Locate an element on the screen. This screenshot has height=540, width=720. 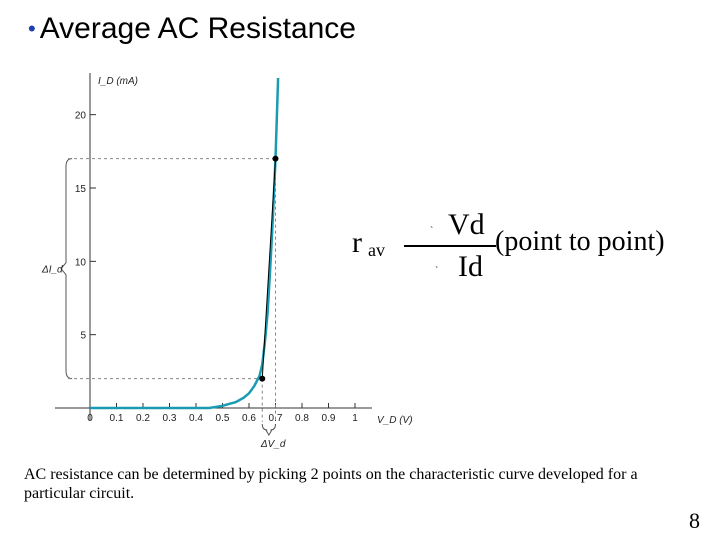
point-layer is located at coordinates (269, 268).